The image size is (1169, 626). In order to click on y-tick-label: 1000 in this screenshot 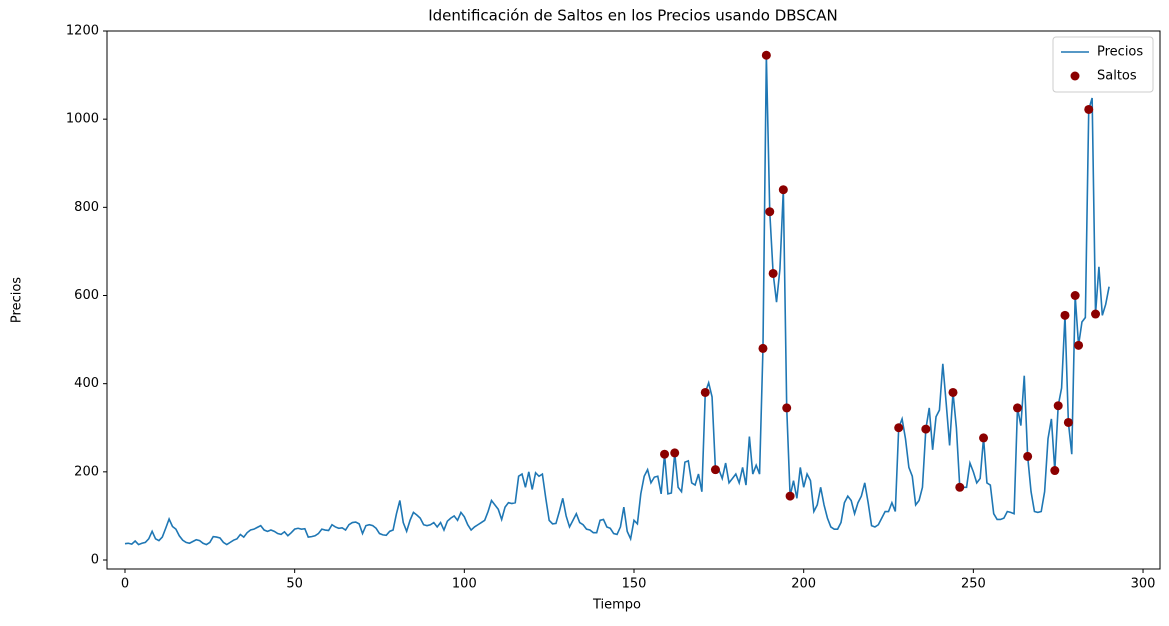, I will do `click(82, 119)`.